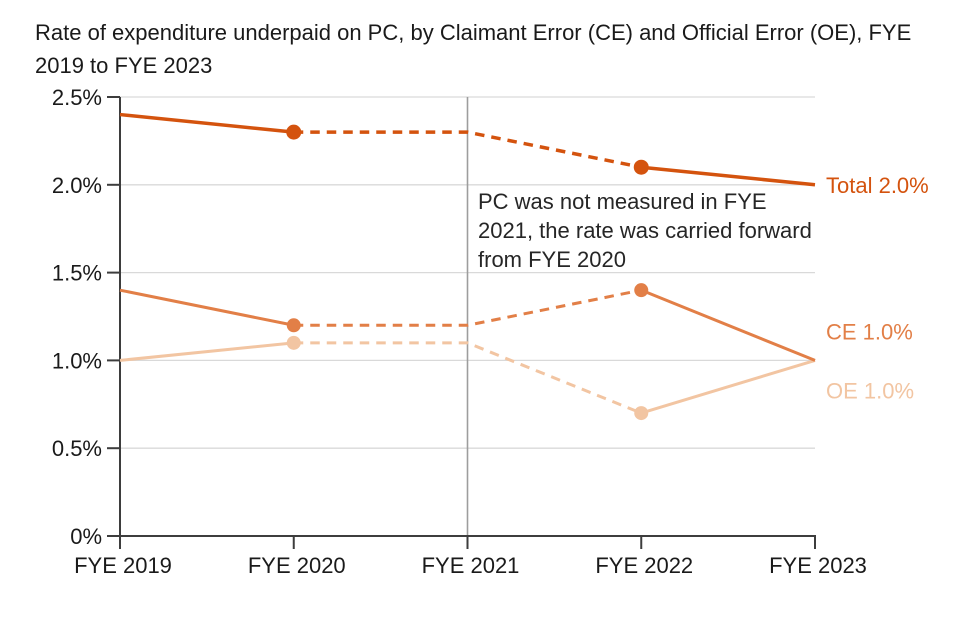 The width and height of the screenshot is (960, 640). What do you see at coordinates (471, 565) in the screenshot?
I see `x-axis-label: FYE 2021` at bounding box center [471, 565].